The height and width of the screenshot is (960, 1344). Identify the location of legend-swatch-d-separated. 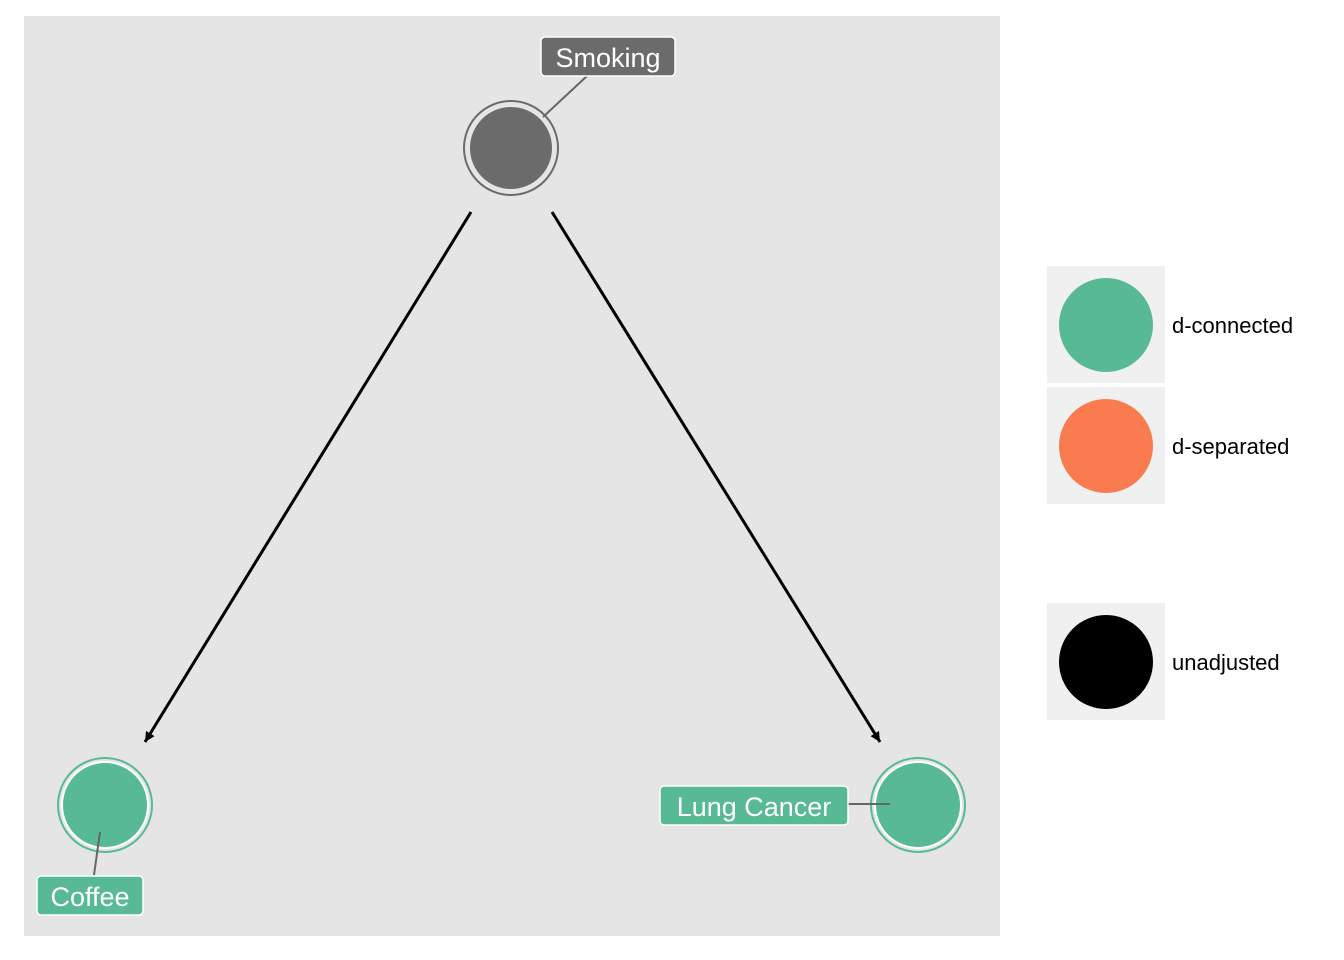
(1106, 446).